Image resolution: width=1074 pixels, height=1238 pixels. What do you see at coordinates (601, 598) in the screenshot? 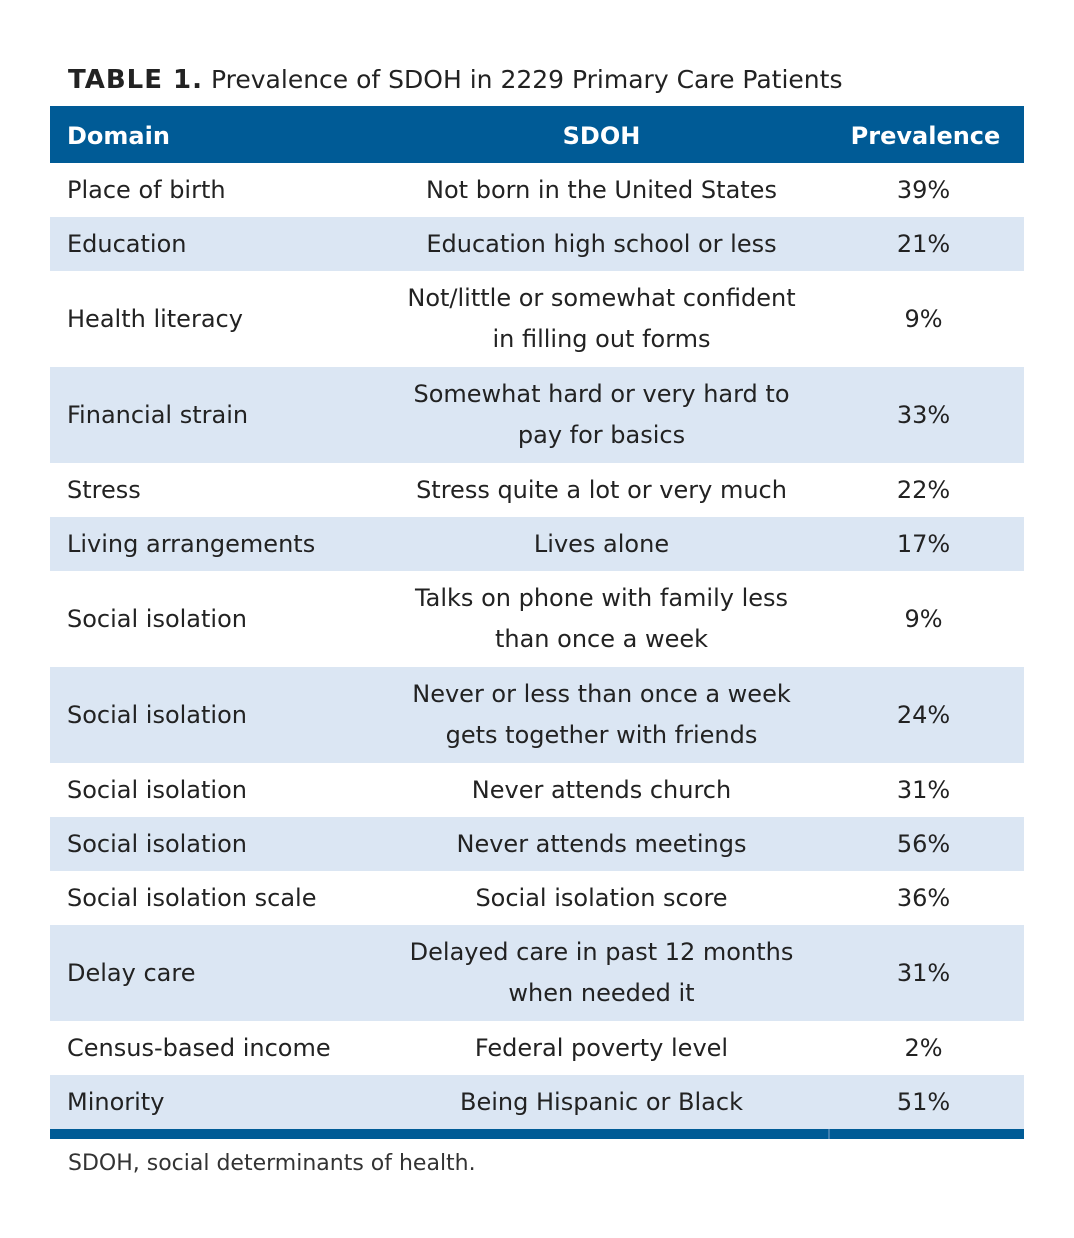
I see `cell-sdoh-line: Talks on phone with family less` at bounding box center [601, 598].